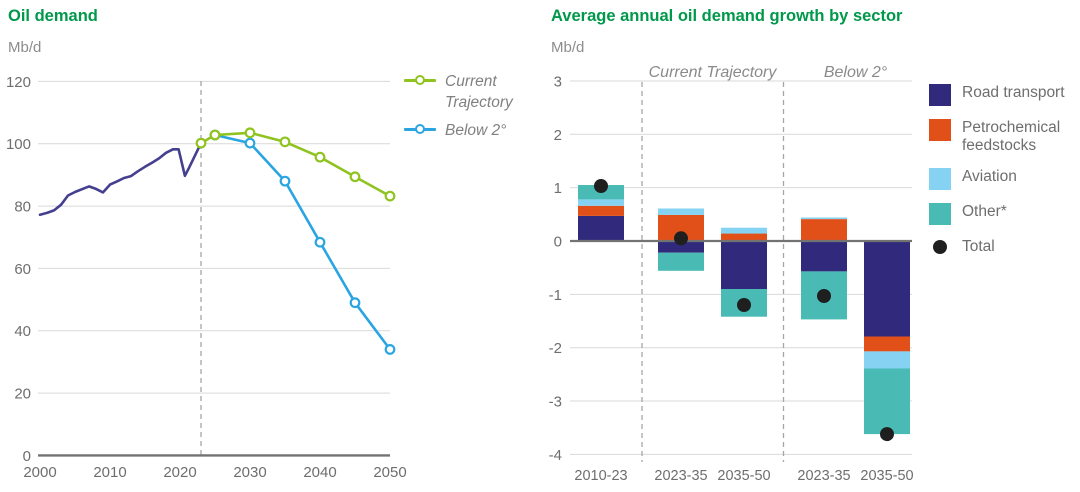 The width and height of the screenshot is (1080, 492). What do you see at coordinates (558, 188) in the screenshot?
I see `y-tick-label: 1` at bounding box center [558, 188].